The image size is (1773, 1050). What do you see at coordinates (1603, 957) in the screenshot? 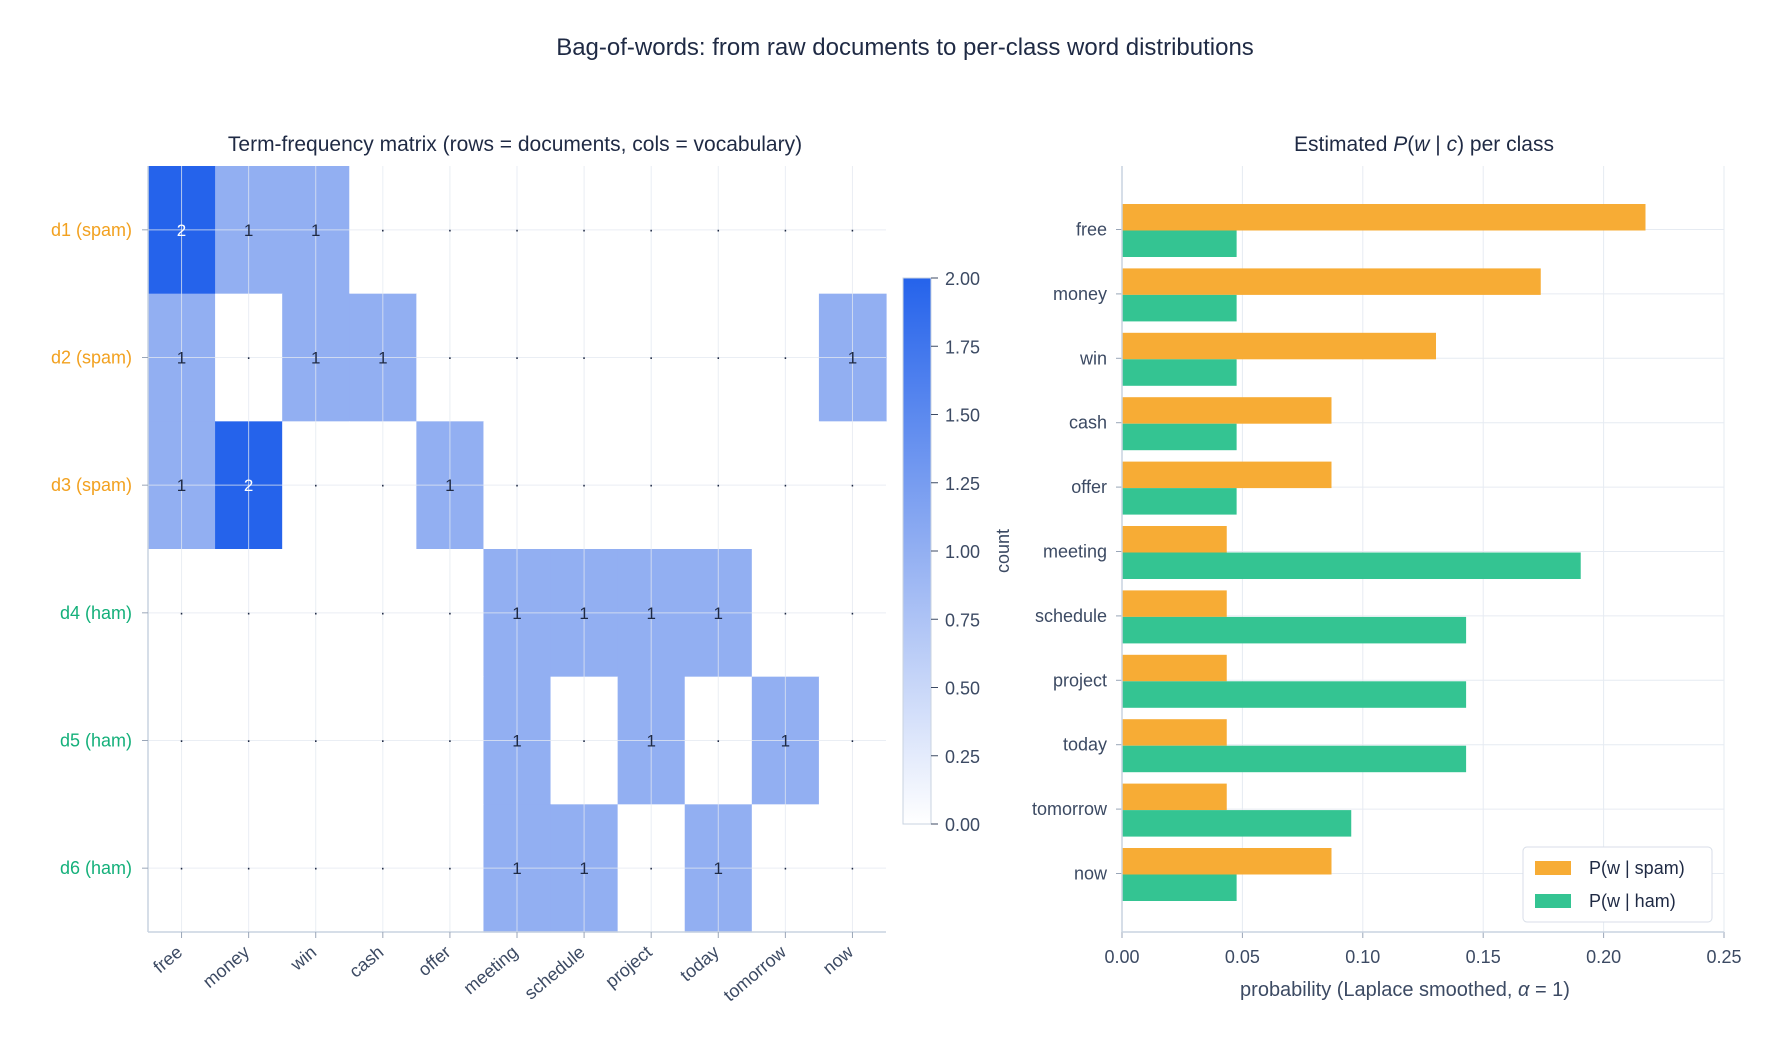
I see `bar-x-tick-label: 0.20` at bounding box center [1603, 957].